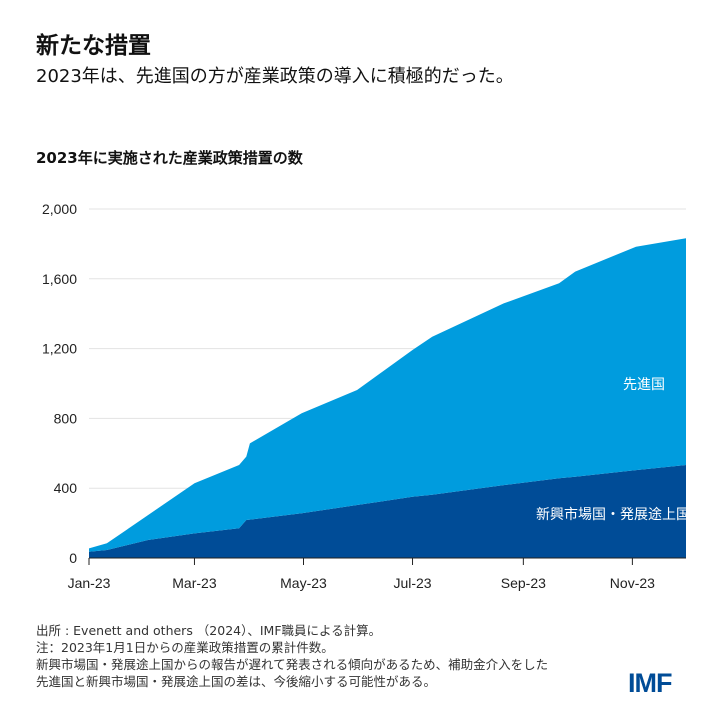 Image resolution: width=720 pixels, height=720 pixels. Describe the element at coordinates (59, 209) in the screenshot. I see `y-tick-label: 2,000` at that location.